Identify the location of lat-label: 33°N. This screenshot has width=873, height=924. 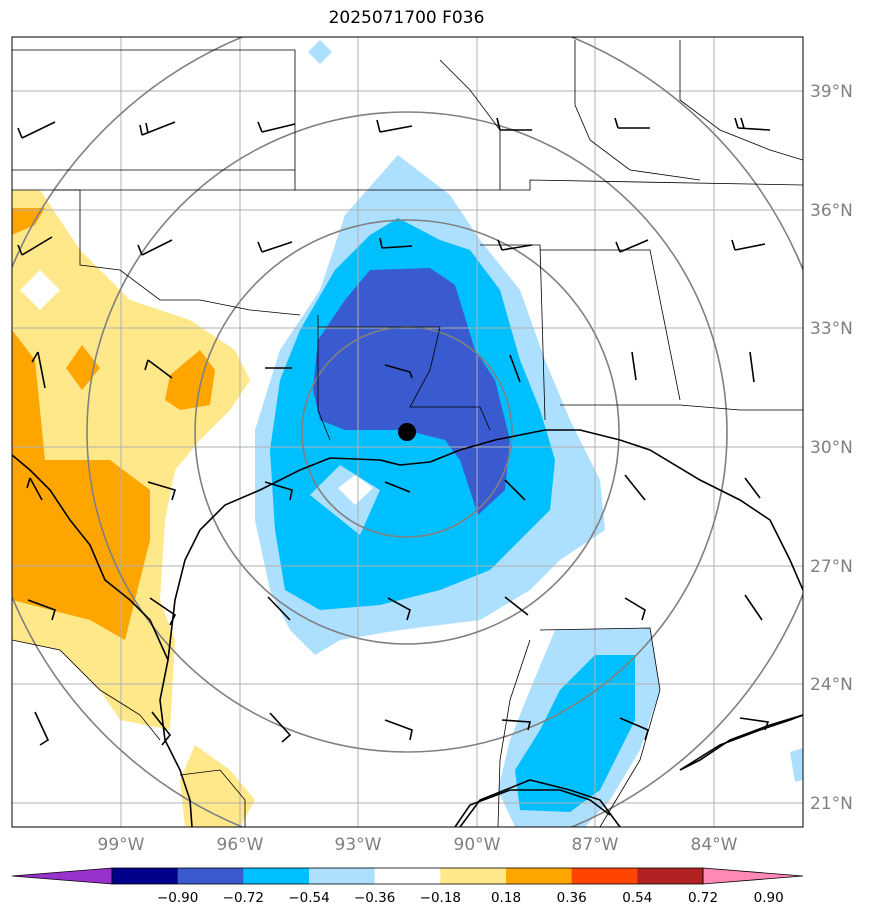
(831, 329).